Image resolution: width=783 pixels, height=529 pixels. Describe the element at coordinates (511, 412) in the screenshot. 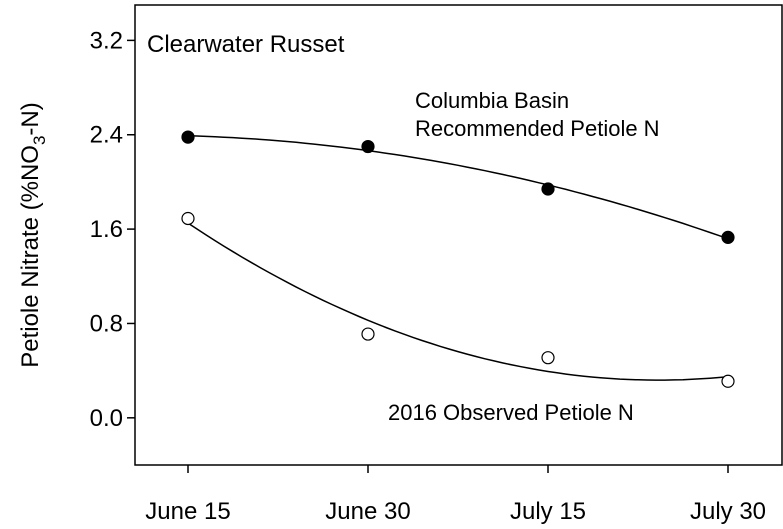

I see `series-label: 2016 Observed Petiole N` at that location.